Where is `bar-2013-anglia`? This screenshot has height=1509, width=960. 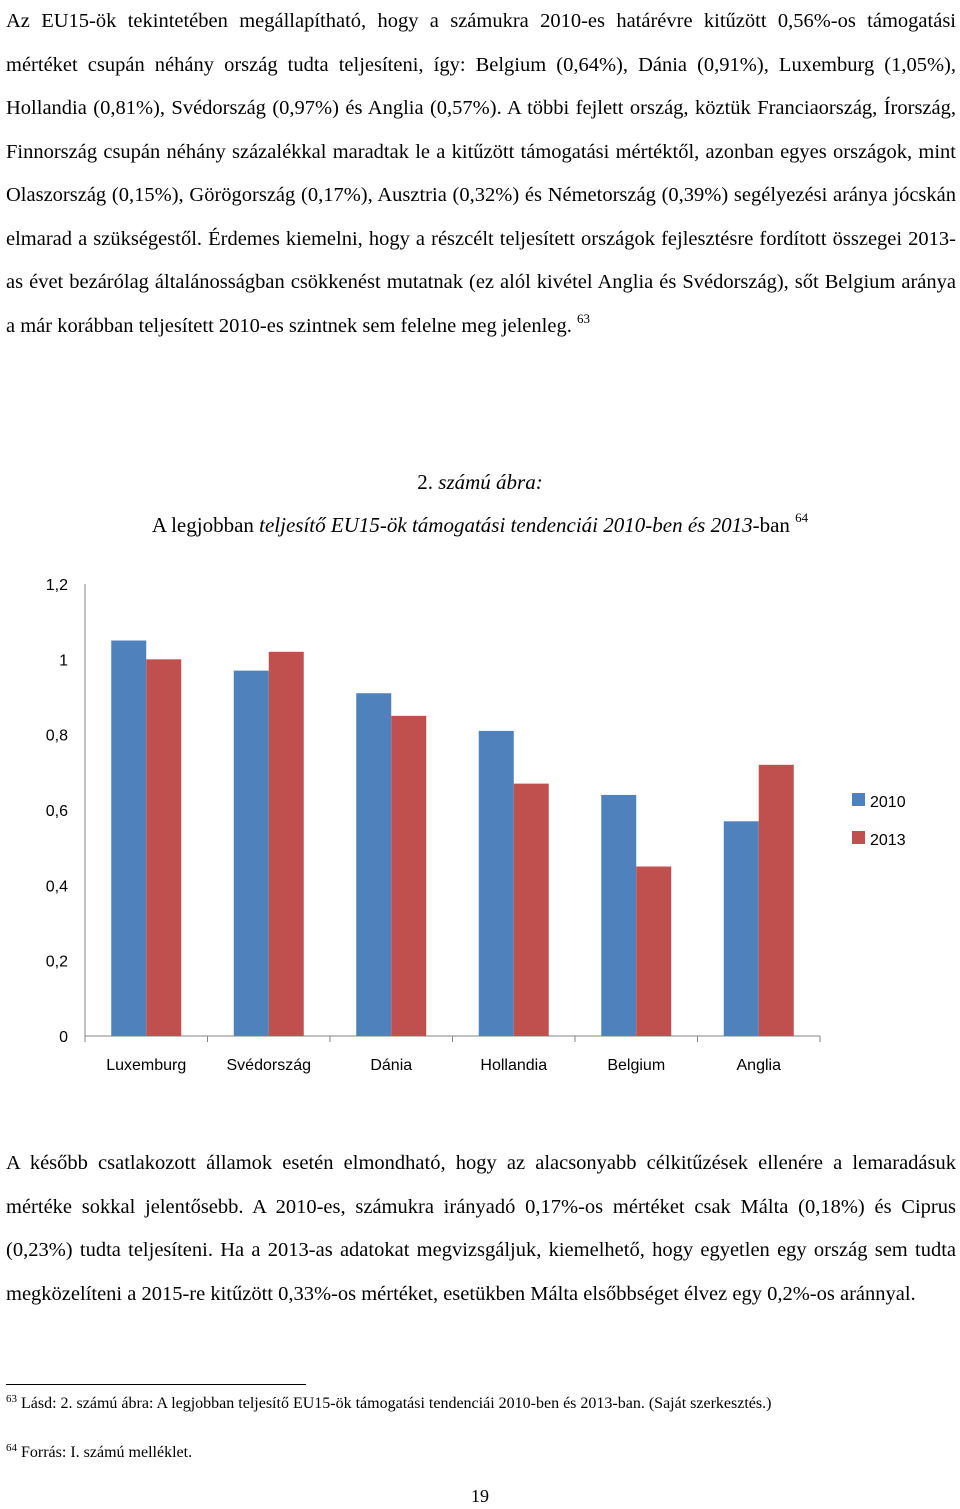 bar-2013-anglia is located at coordinates (776, 900).